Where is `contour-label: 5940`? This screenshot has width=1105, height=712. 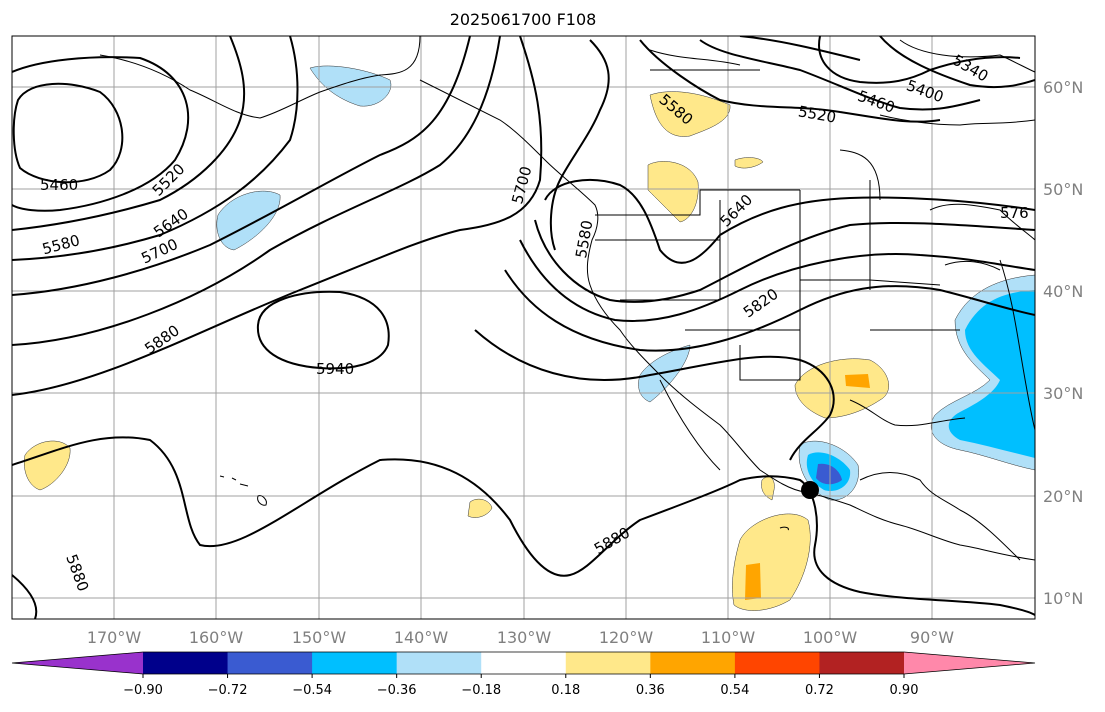
contour-label: 5940 is located at coordinates (335, 369).